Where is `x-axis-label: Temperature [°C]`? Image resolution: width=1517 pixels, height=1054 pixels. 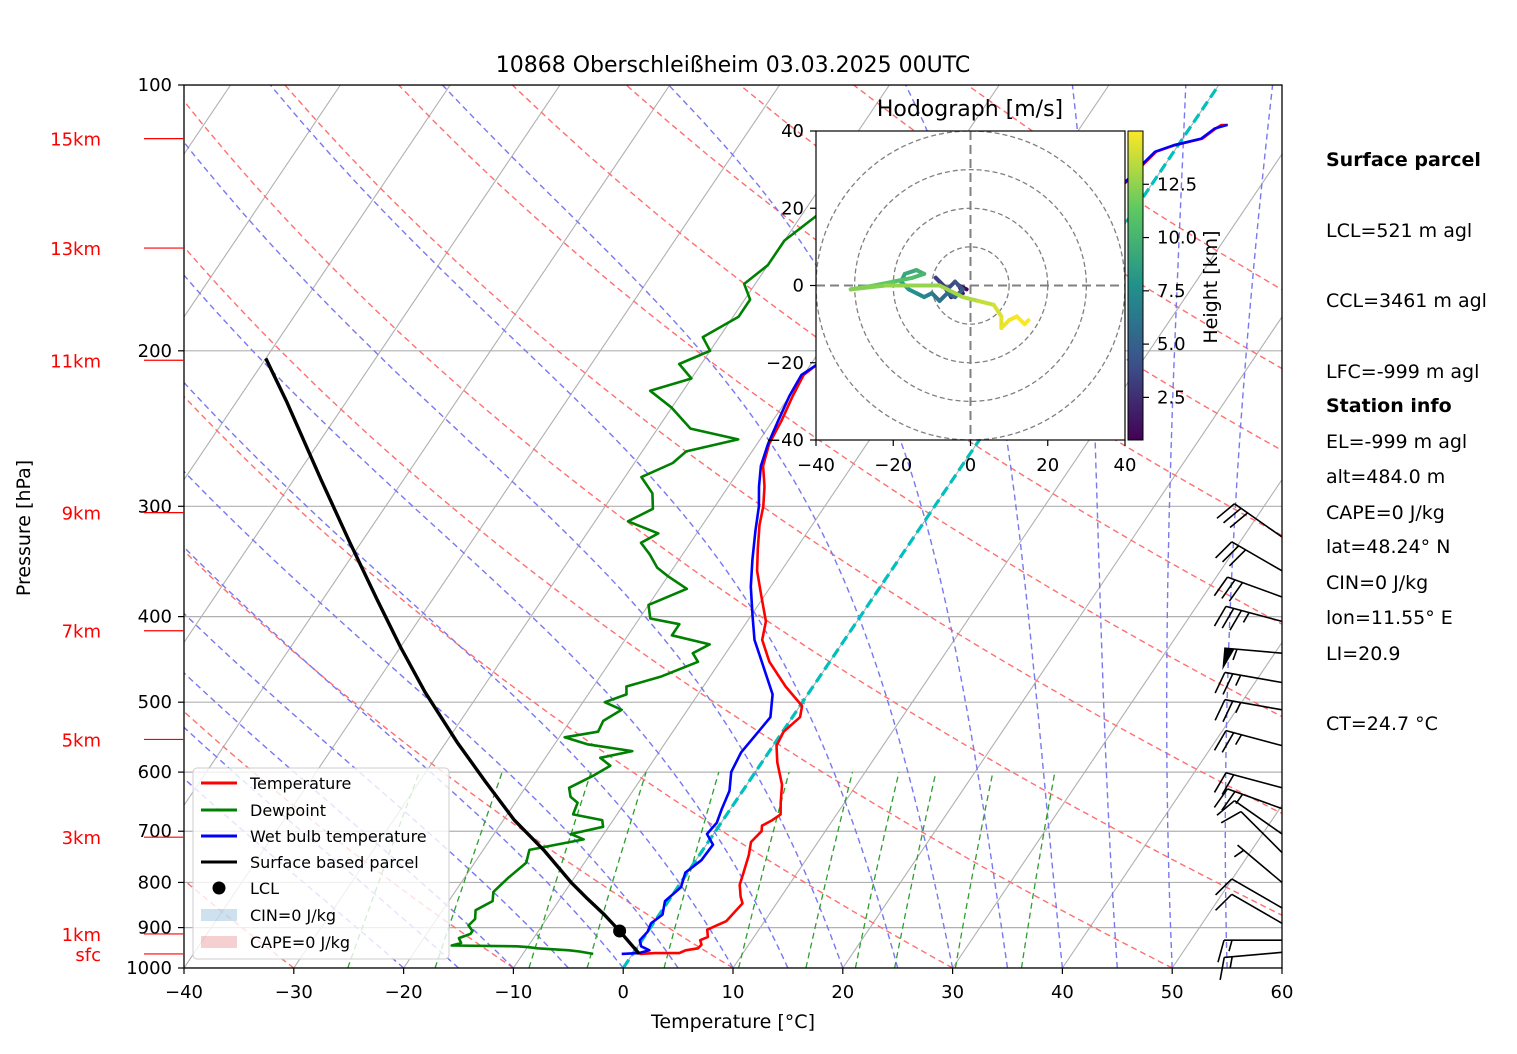
x-axis-label: Temperature [°C] is located at coordinates (732, 1022).